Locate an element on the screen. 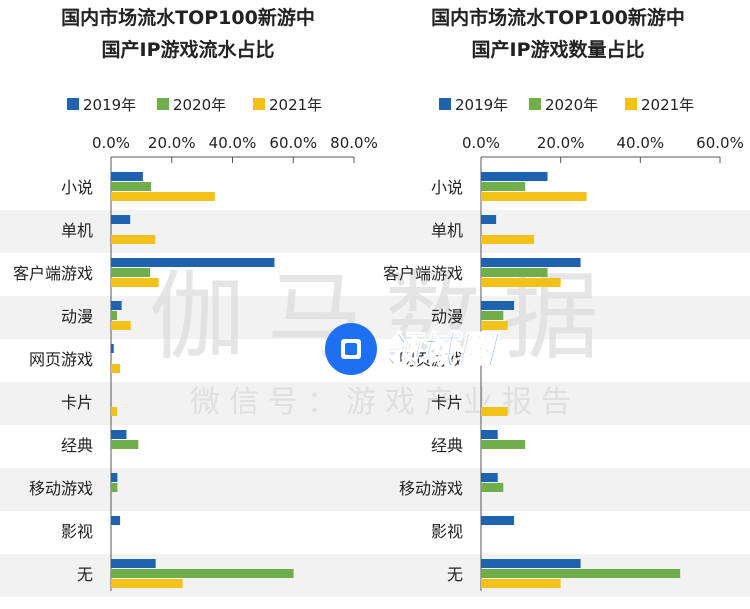 The height and width of the screenshot is (609, 750). tick-label: 80.0% is located at coordinates (354, 143).